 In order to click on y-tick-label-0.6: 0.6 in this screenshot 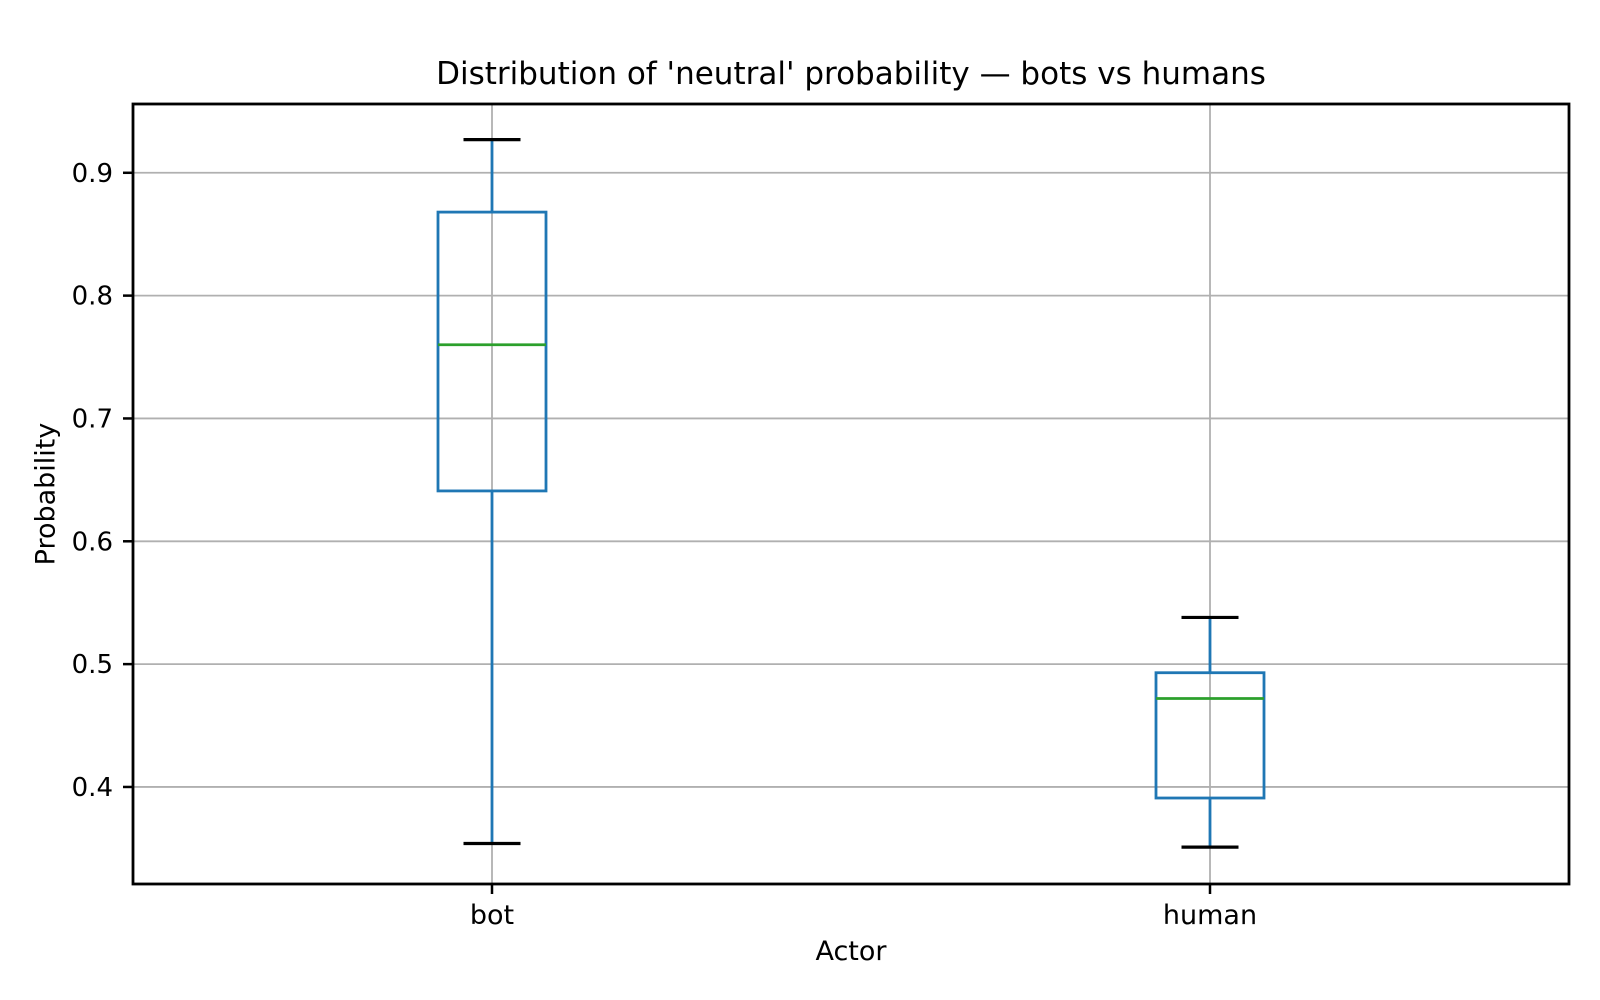, I will do `click(92, 542)`.